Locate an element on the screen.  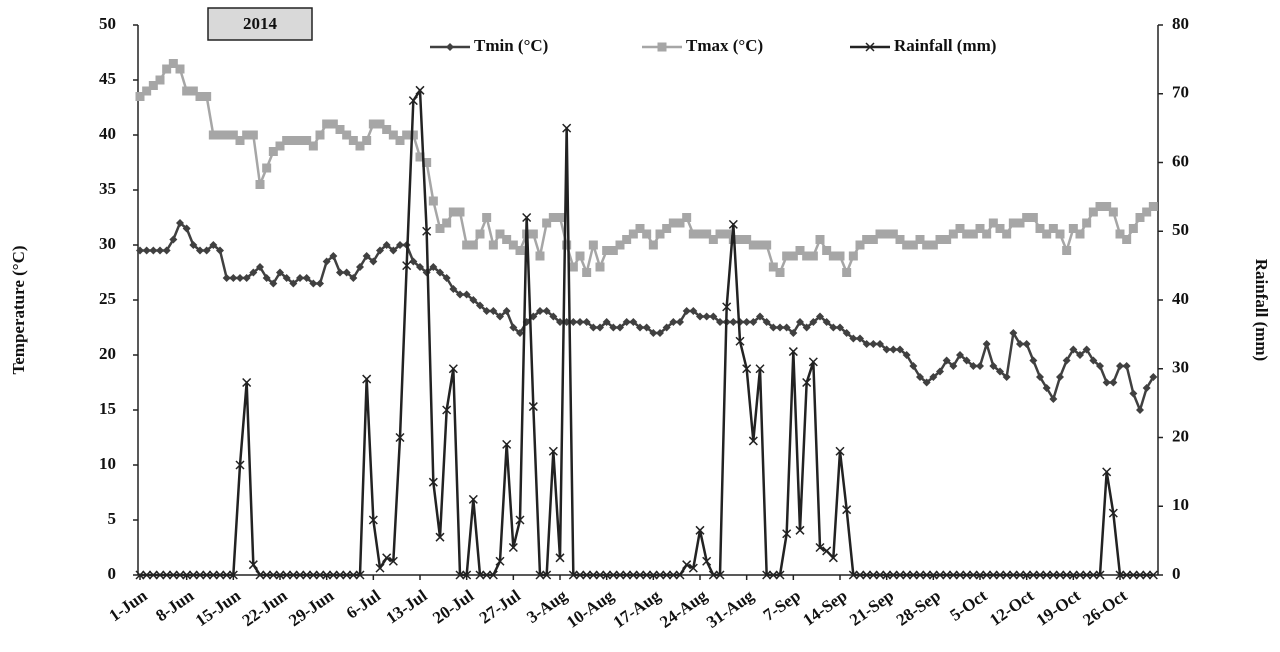
x-tick-label: 31-Aug is located at coordinates (730, 609).